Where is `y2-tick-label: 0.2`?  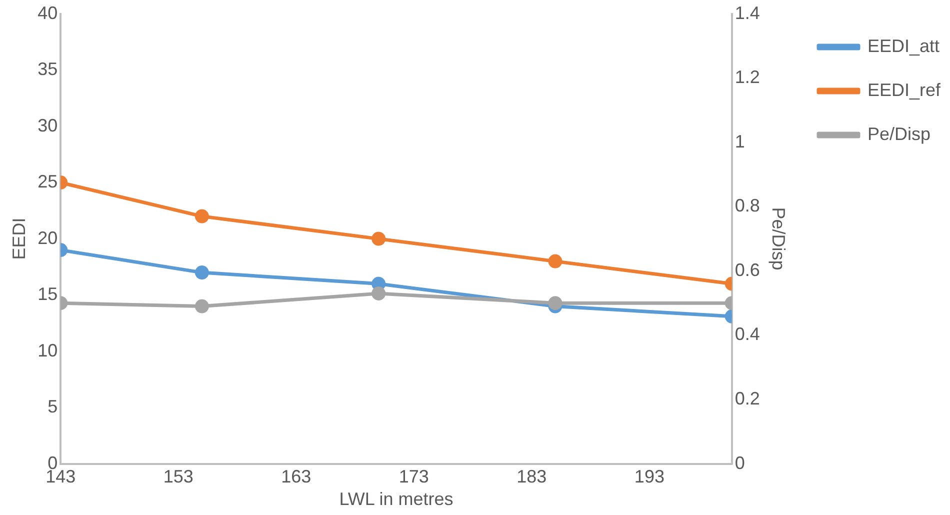 y2-tick-label: 0.2 is located at coordinates (747, 398).